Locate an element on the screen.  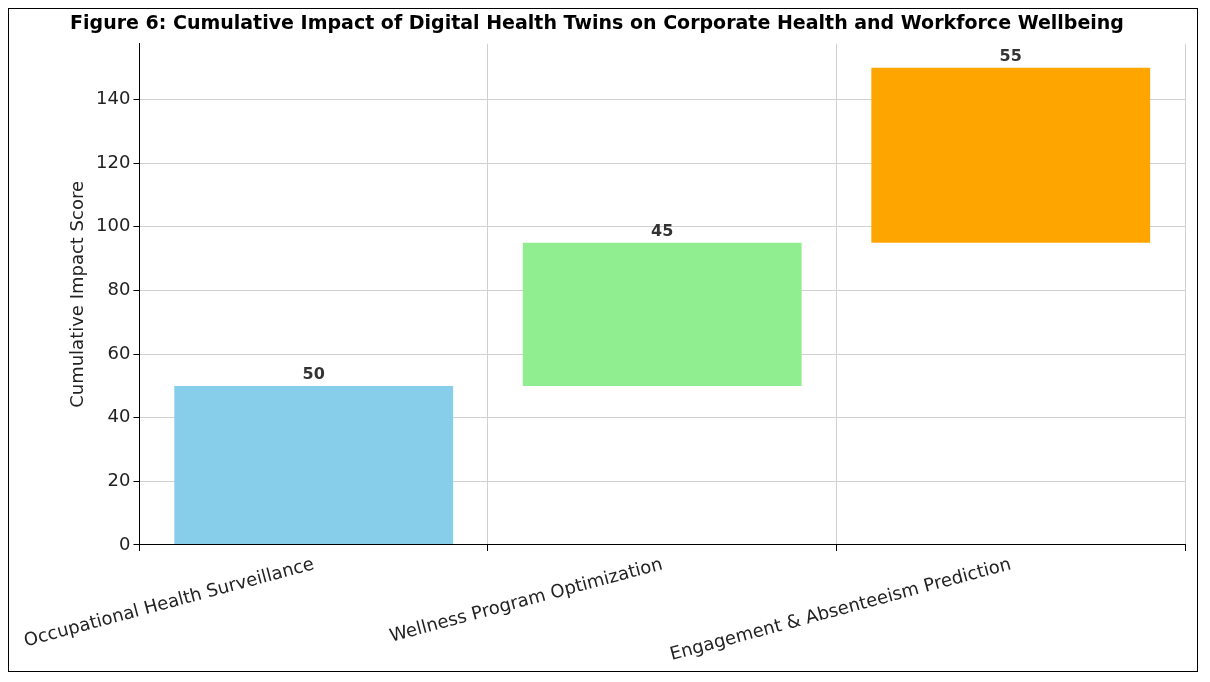
y-axis-title: Cumulative Impact Score is located at coordinates (76, 294).